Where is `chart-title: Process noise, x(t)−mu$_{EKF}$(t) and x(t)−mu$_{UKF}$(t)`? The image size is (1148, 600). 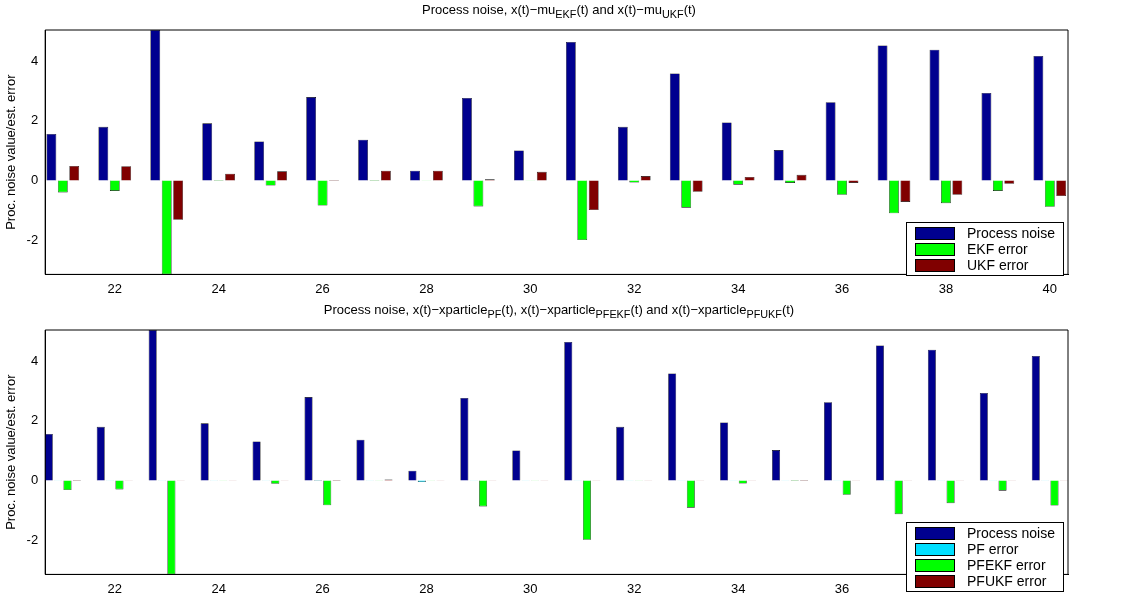 chart-title: Process noise, x(t)−mu$_{EKF}$(t) and x(t)−mu$_{UKF}$(t) is located at coordinates (559, 11).